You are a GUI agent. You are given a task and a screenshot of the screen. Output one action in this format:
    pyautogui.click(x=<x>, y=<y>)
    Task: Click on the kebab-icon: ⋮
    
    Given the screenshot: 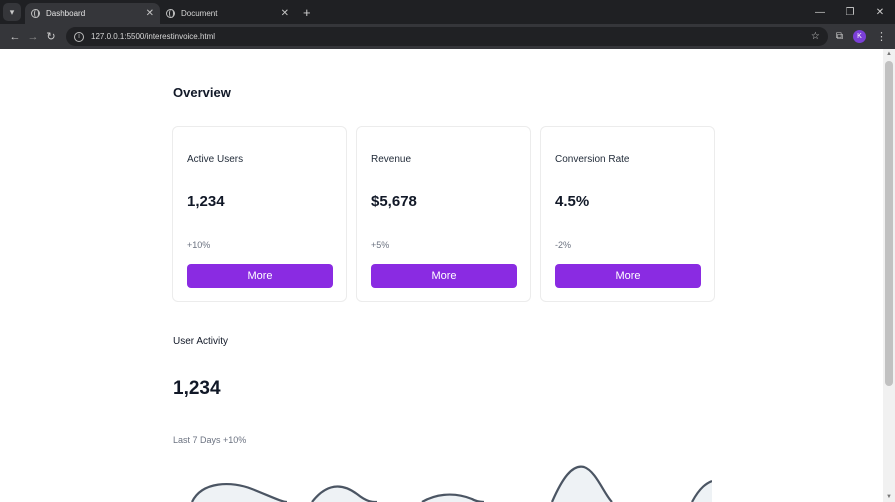 What is the action you would take?
    pyautogui.click(x=881, y=37)
    